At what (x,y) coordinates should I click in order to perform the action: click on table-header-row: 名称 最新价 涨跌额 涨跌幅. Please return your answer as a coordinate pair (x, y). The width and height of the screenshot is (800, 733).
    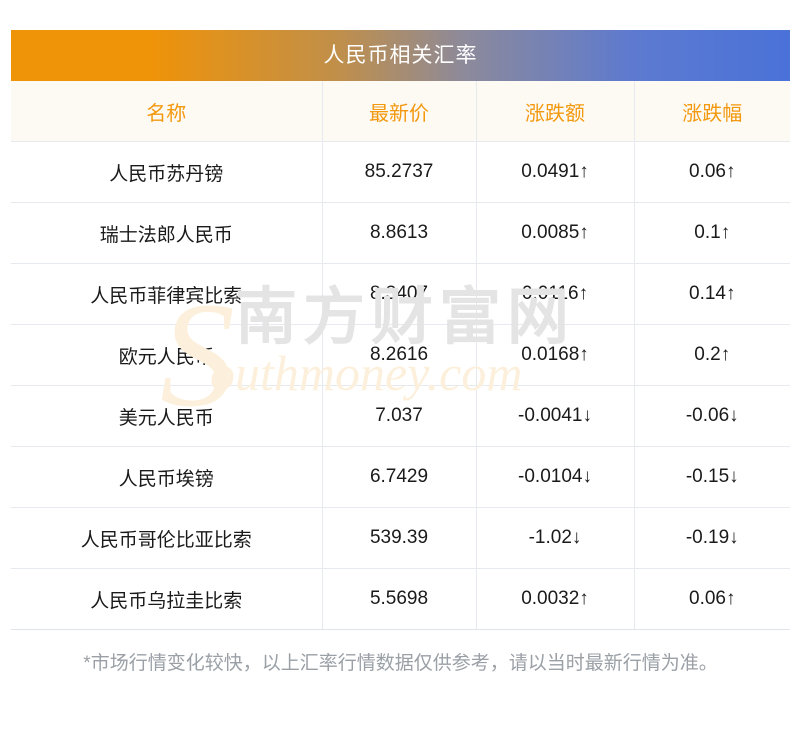
    Looking at the image, I should click on (400, 111).